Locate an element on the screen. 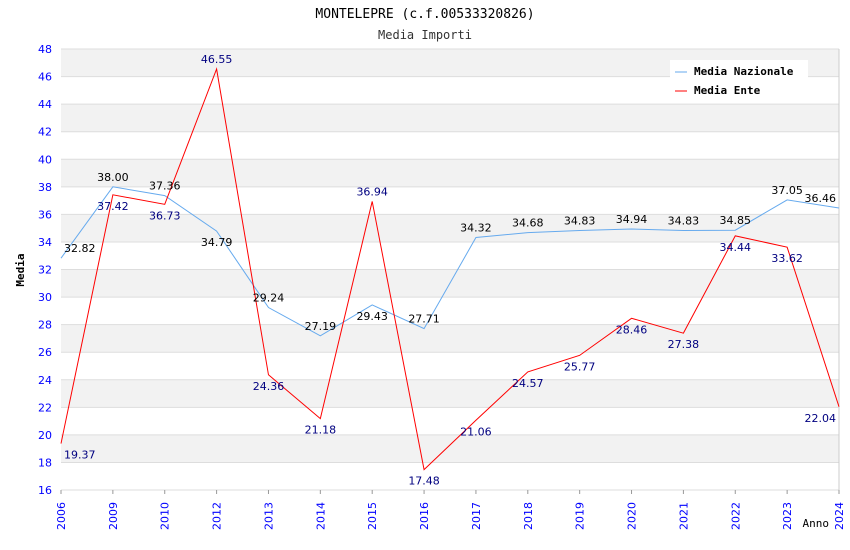  y-axis-label: Media is located at coordinates (20, 269).